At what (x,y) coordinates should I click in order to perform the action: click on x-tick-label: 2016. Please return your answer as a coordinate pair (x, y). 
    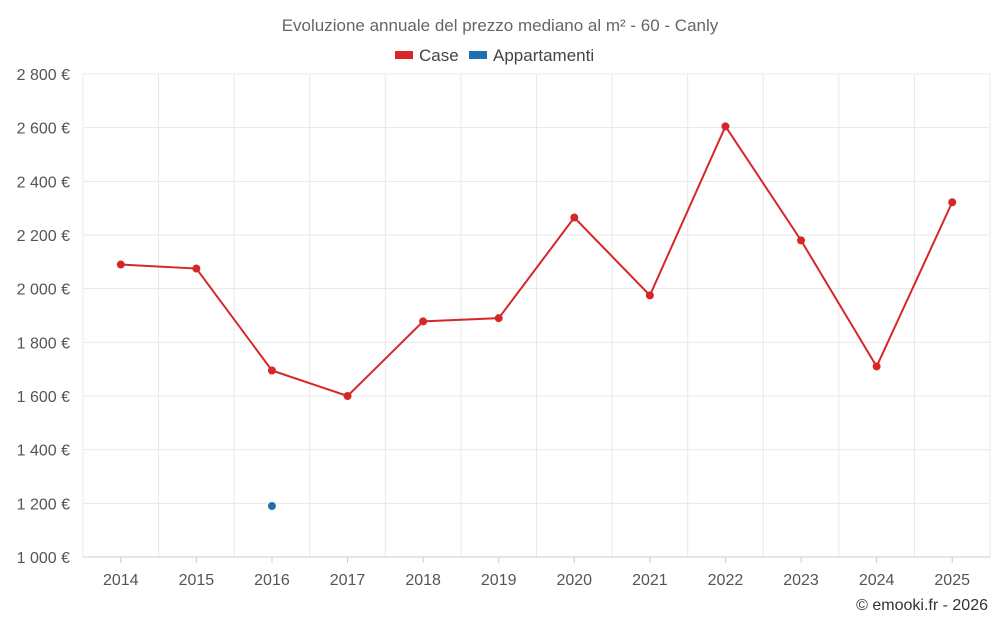
    Looking at the image, I should click on (272, 580).